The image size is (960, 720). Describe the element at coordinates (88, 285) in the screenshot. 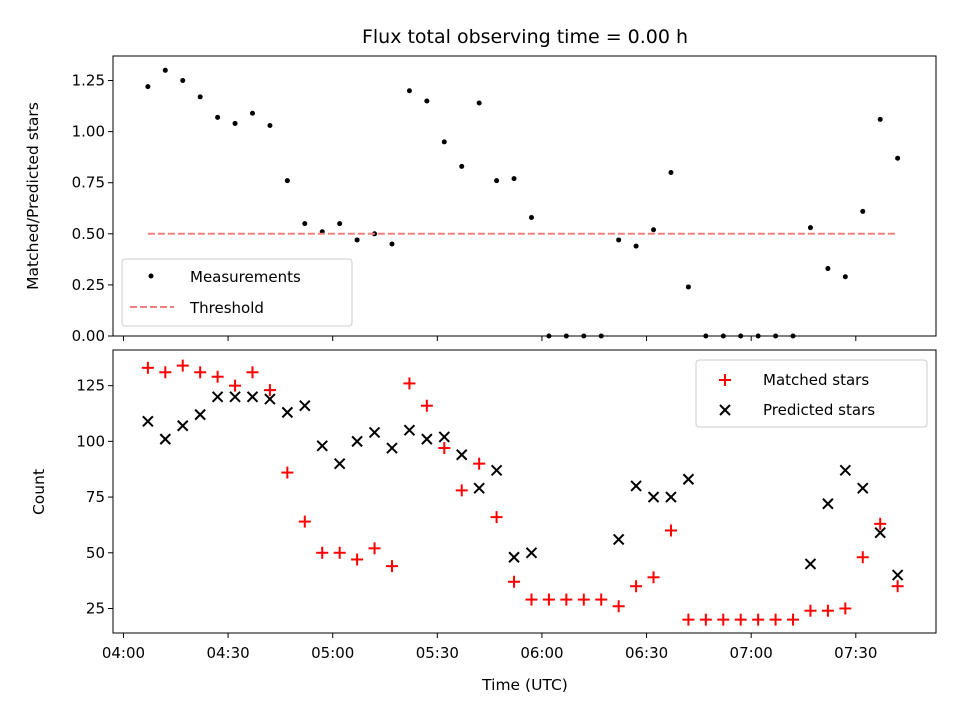

I see `top-y-tick-label: 0.25` at that location.